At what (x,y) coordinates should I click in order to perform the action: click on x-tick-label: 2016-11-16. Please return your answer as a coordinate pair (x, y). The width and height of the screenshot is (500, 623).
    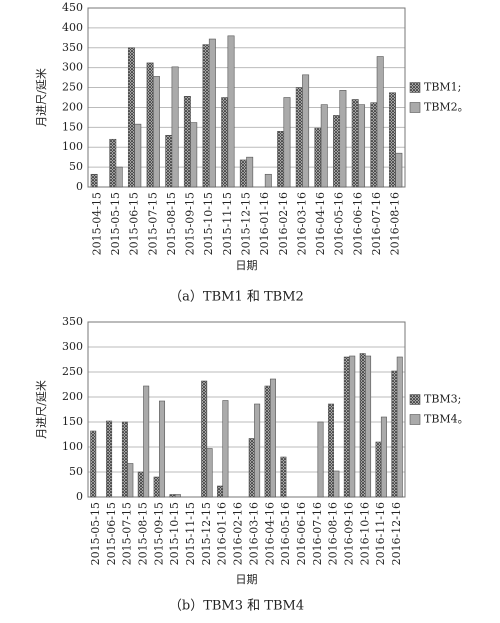
    Looking at the image, I should click on (380, 533).